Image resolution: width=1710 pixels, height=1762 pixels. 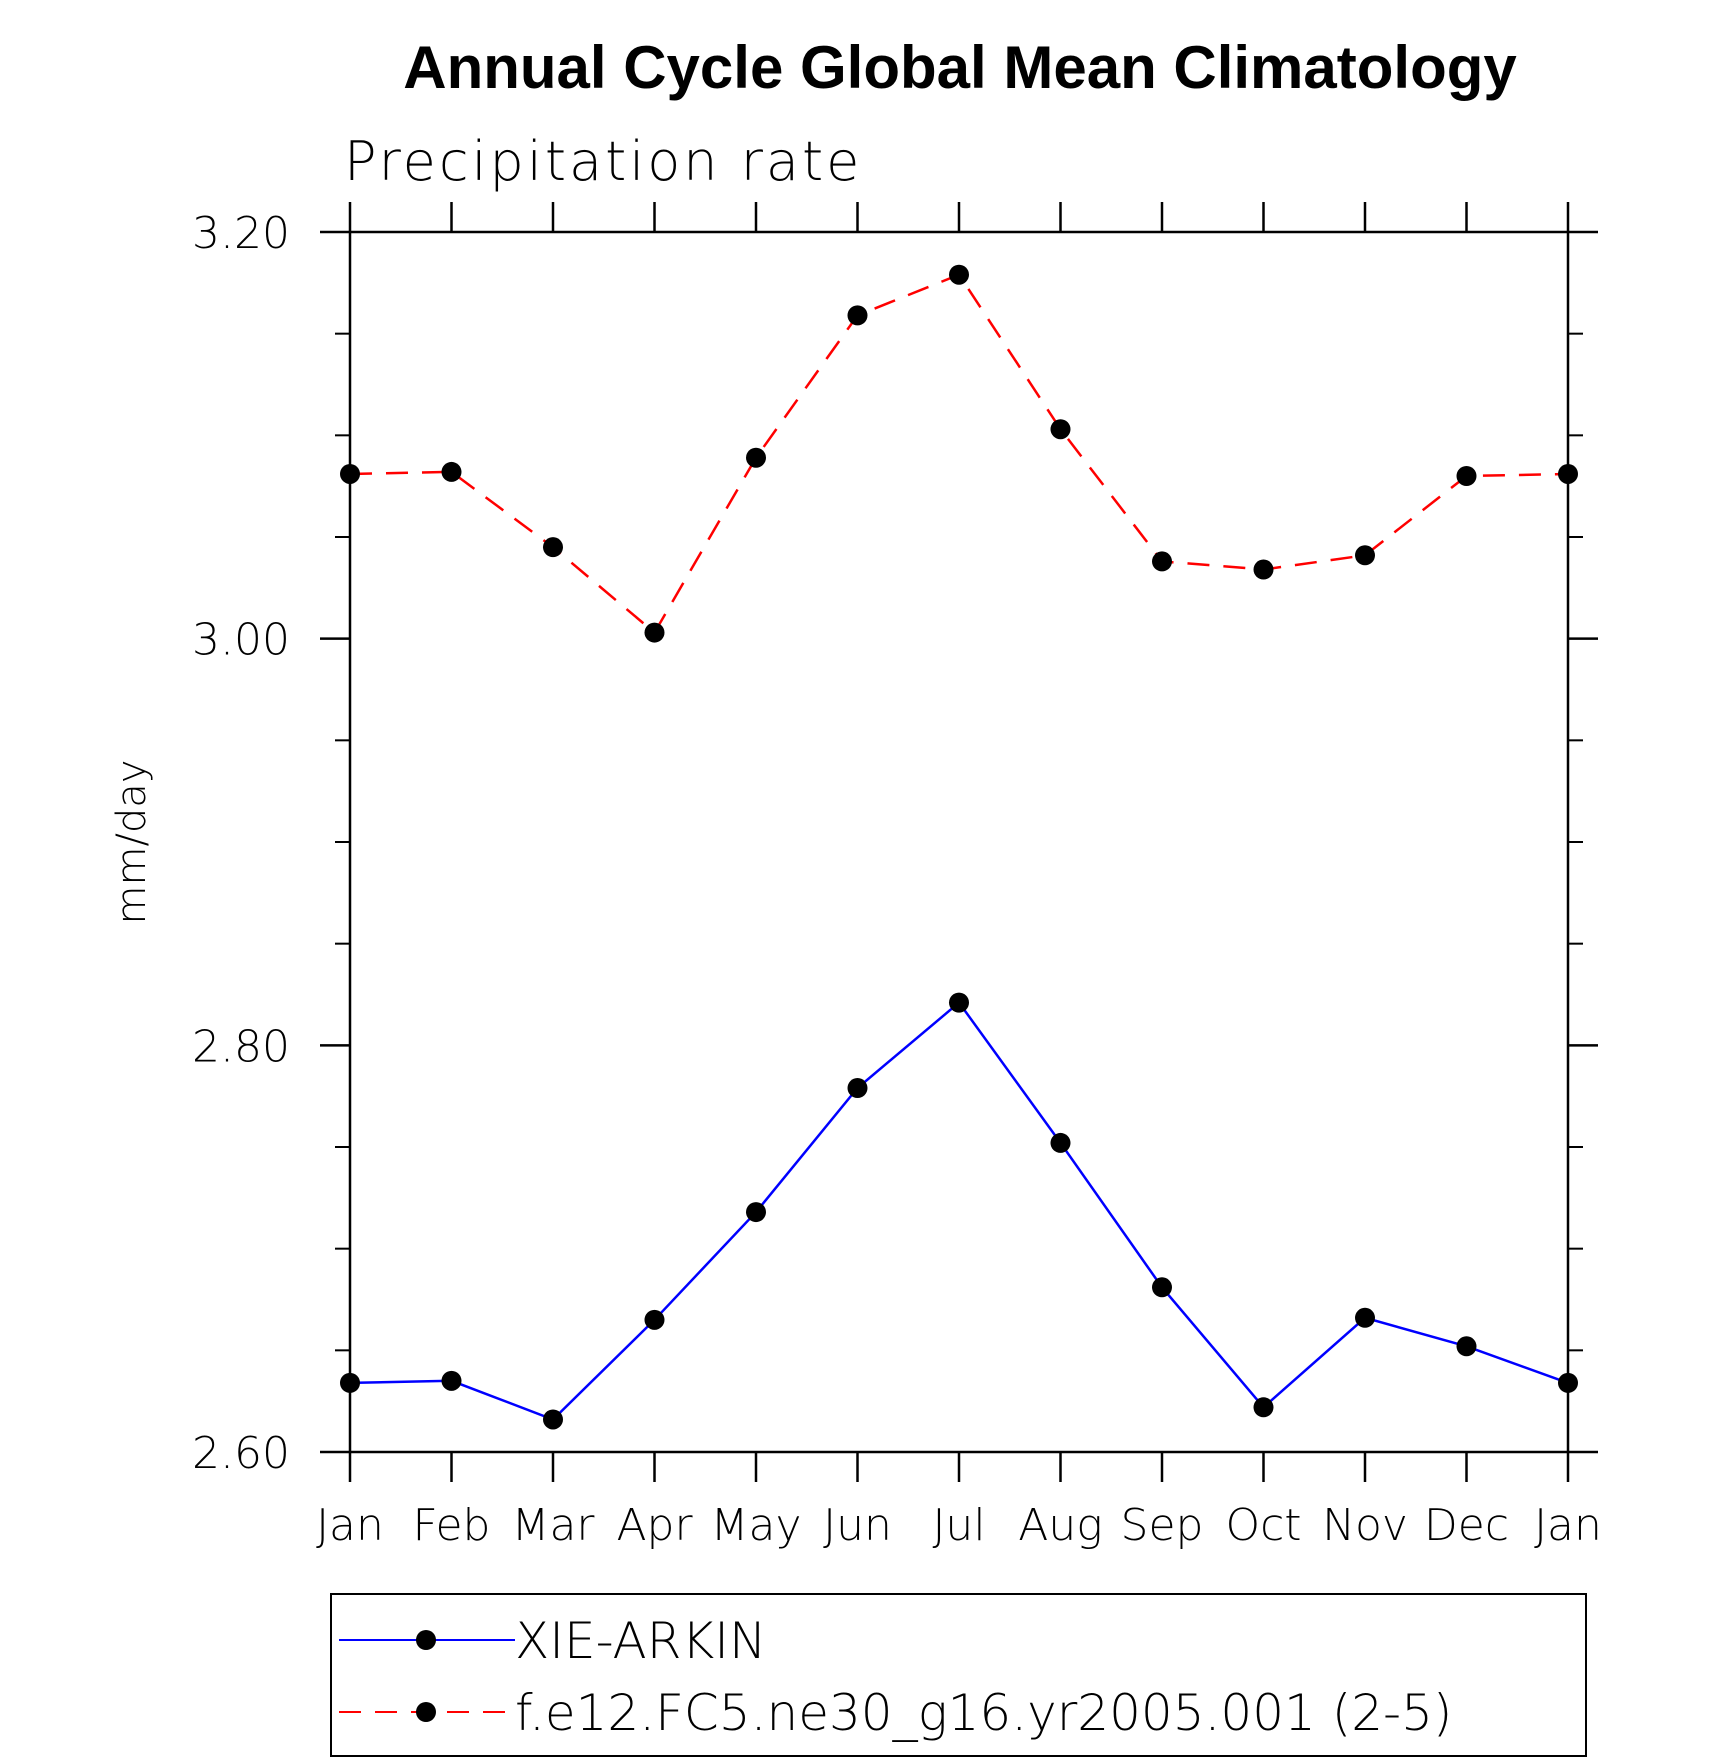 What do you see at coordinates (241, 1453) in the screenshot?
I see `y-tick-label: 2.60` at bounding box center [241, 1453].